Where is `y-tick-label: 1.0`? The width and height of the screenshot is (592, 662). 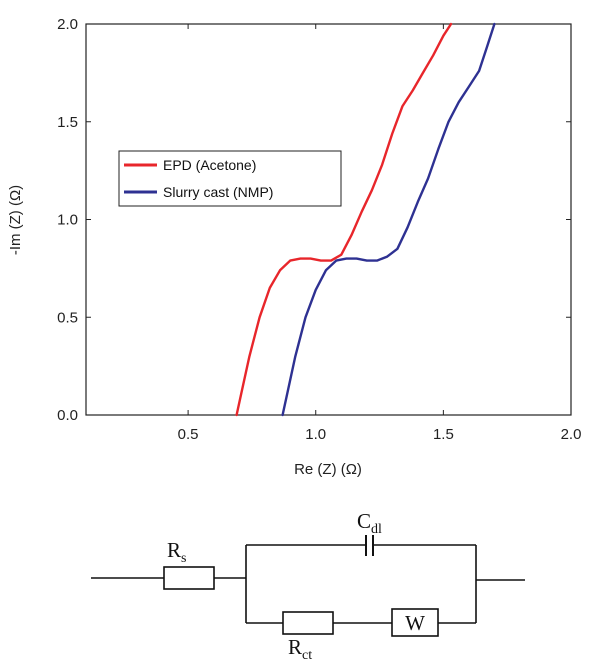
y-tick-label: 1.0 is located at coordinates (67, 220).